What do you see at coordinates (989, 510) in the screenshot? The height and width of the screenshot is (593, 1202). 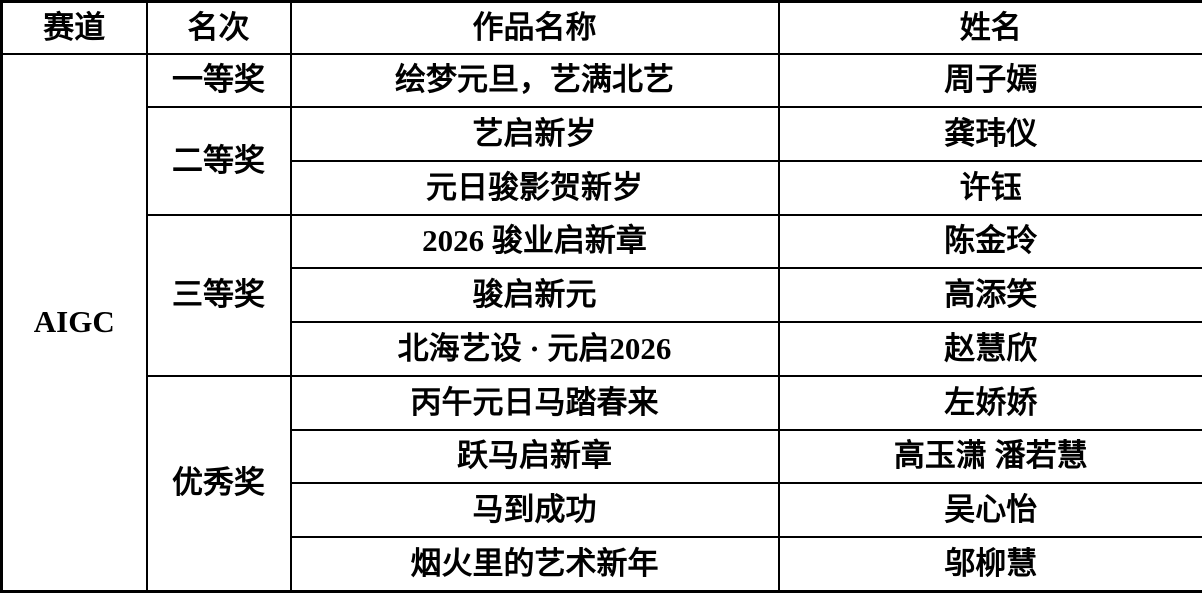 I see `name-cell: 吴心怡` at bounding box center [989, 510].